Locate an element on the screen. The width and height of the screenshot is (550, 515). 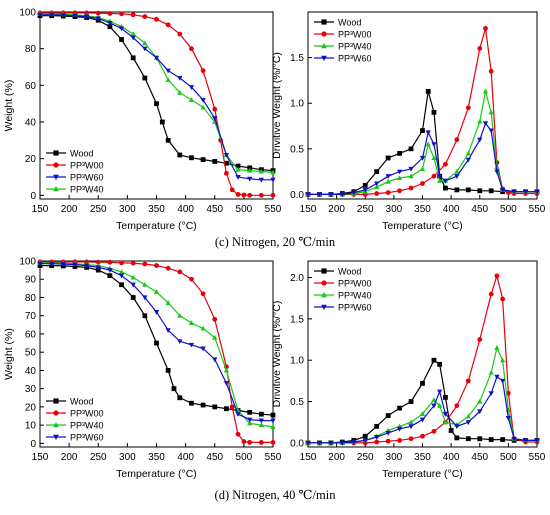
chart-d-weight-ytick-label: 0 is located at coordinates (33, 444).